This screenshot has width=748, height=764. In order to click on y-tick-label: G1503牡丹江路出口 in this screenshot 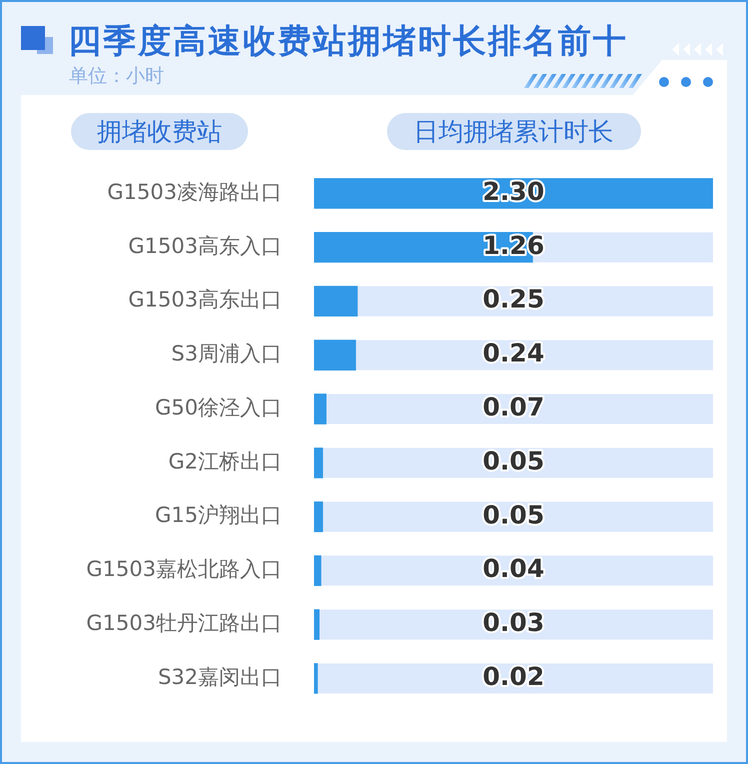, I will do `click(184, 623)`.